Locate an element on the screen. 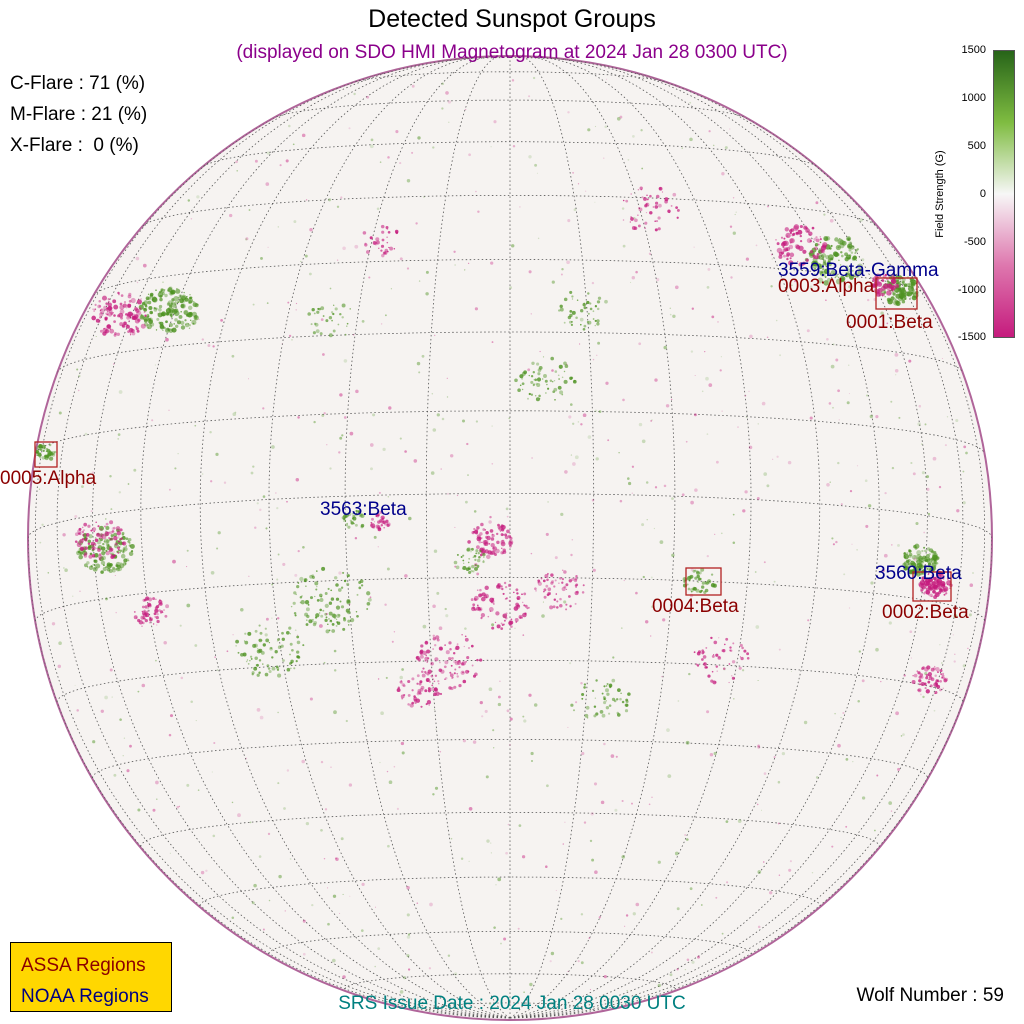  region-label-0003: 0003:Alpha is located at coordinates (826, 286).